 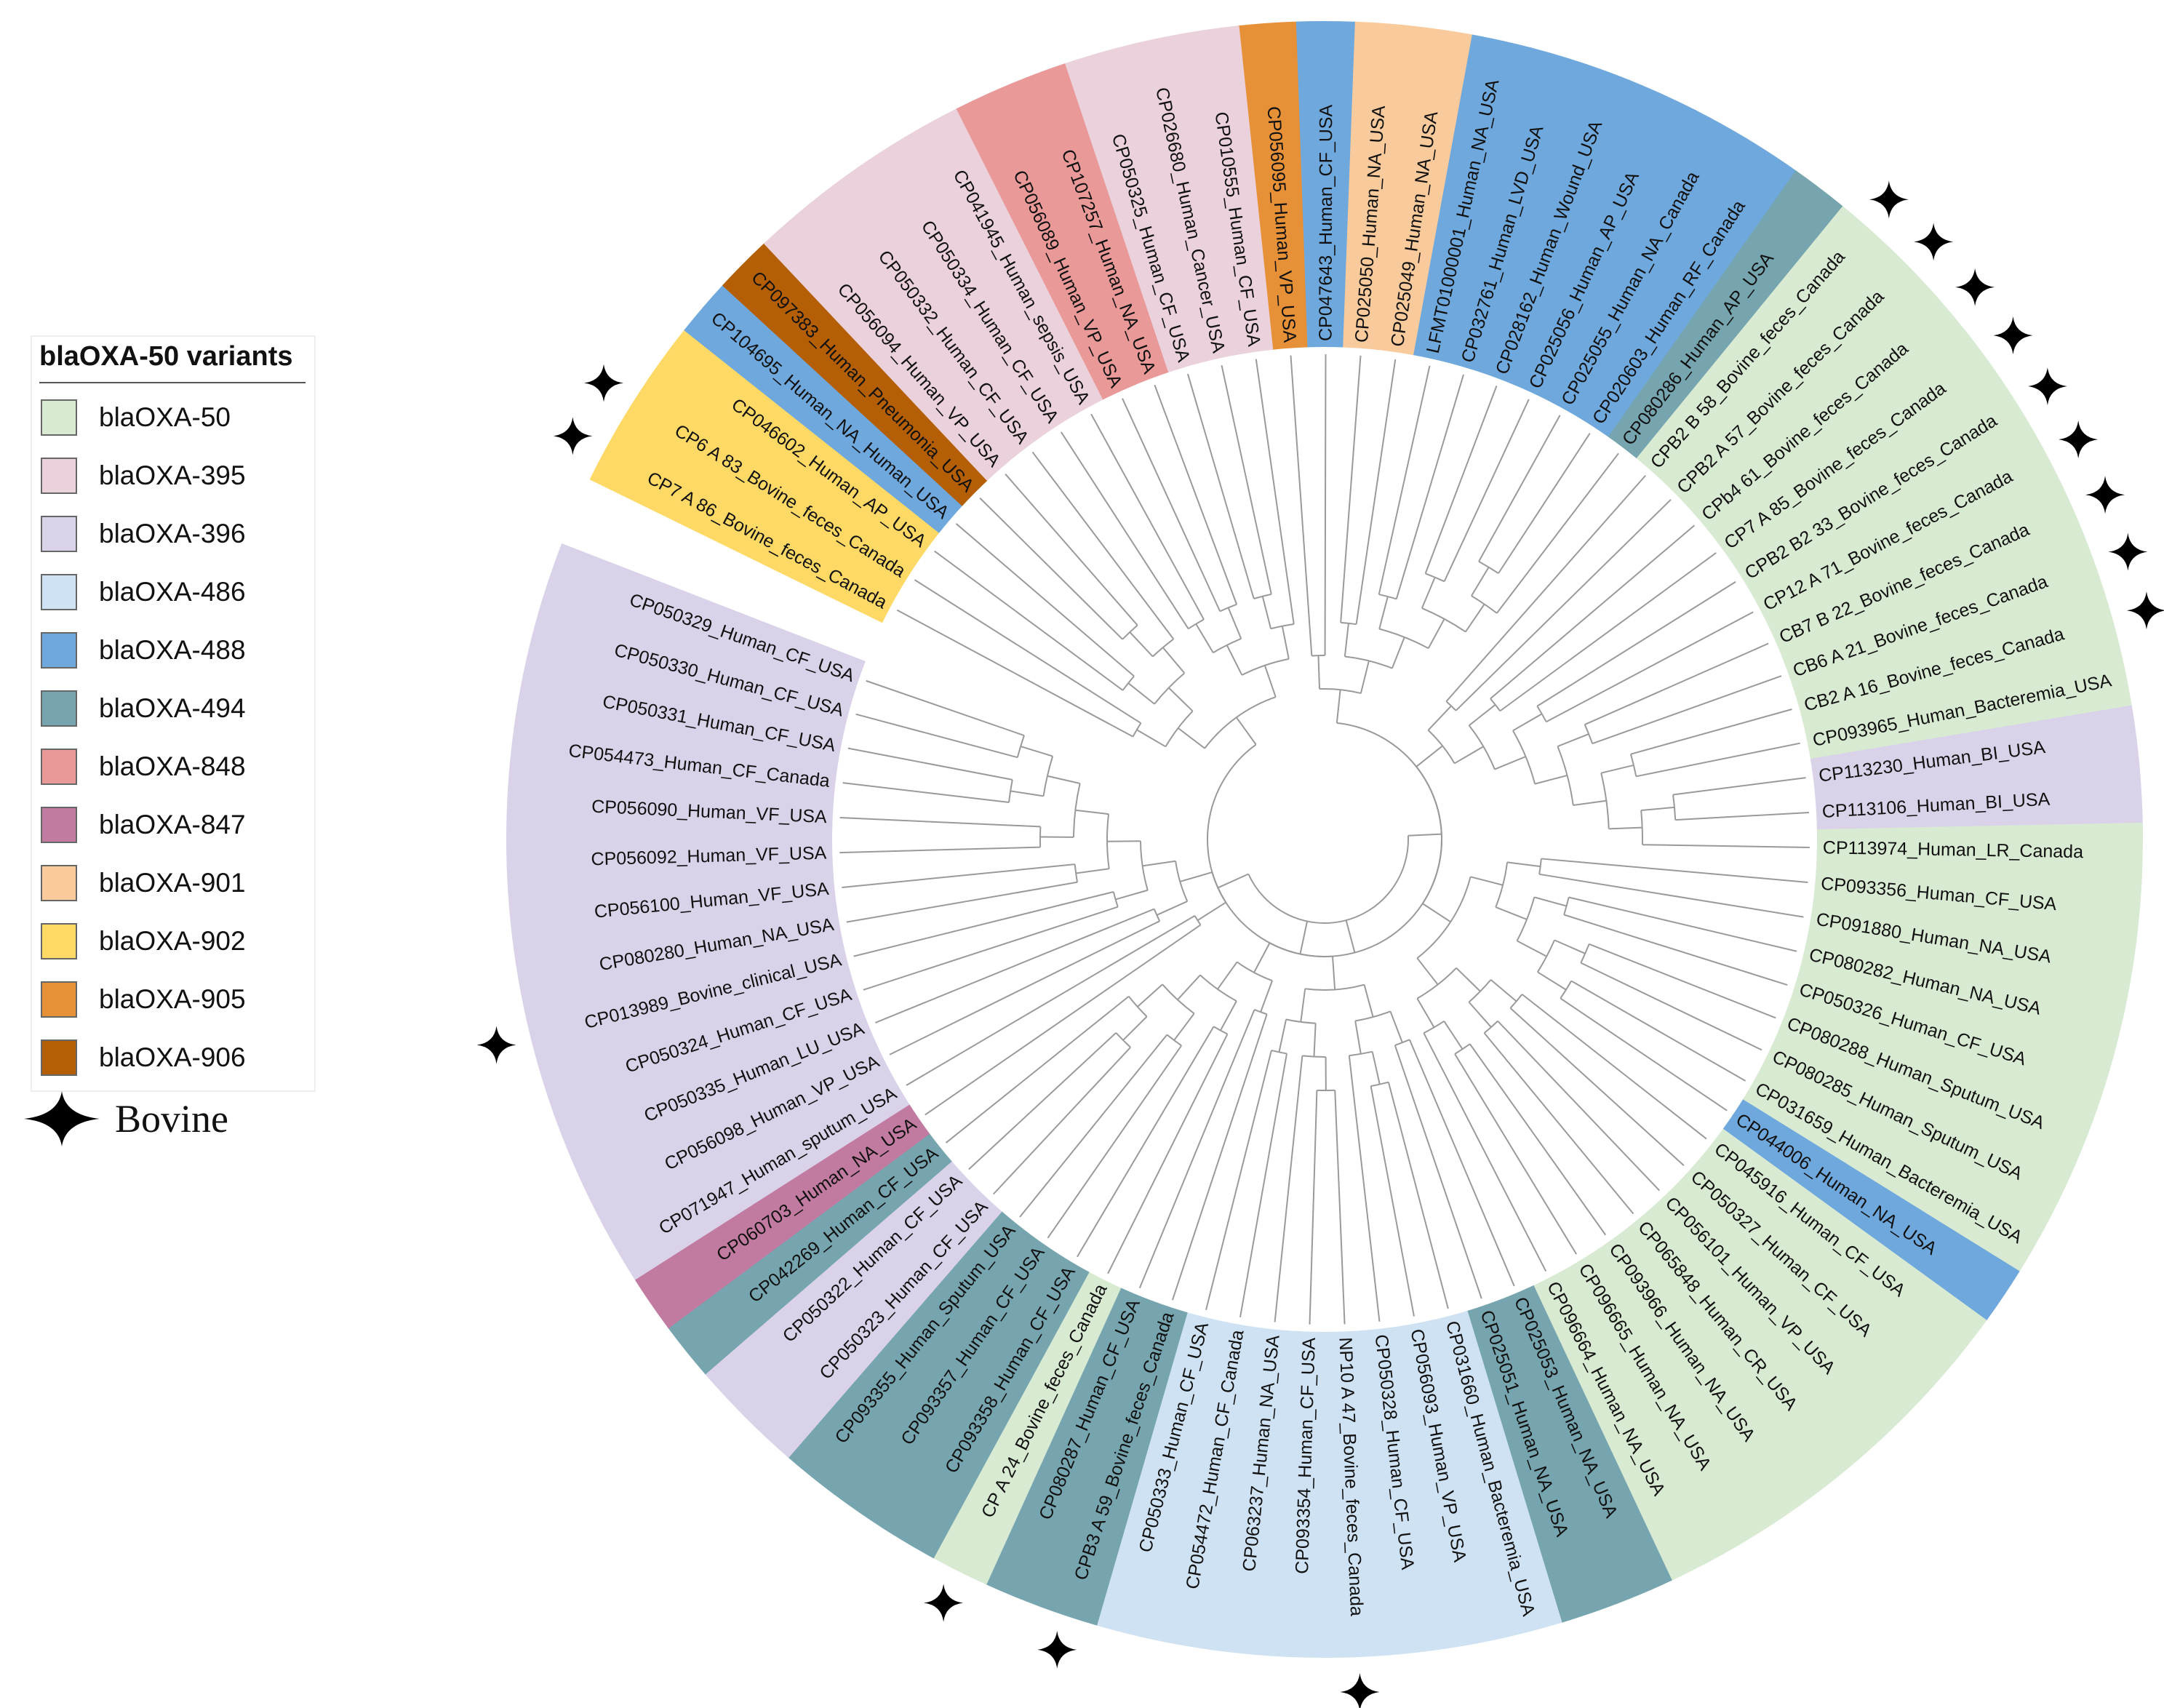 I want to click on legend-item-486: blaOXA-486, so click(x=143, y=592).